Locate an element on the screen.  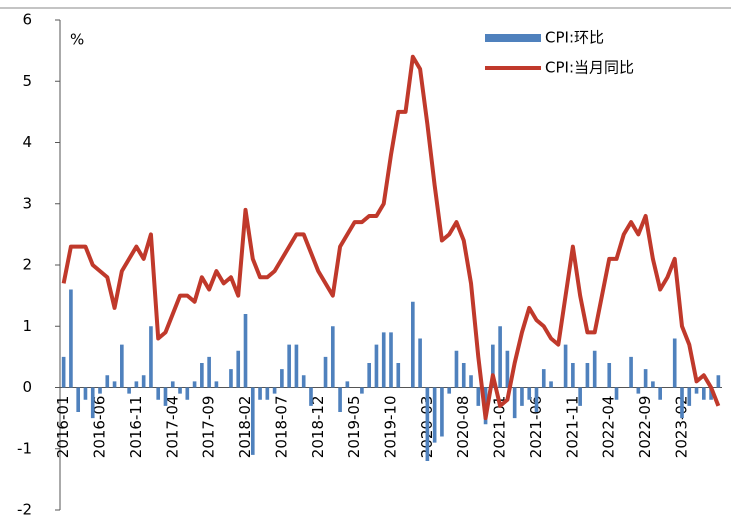
y-tick-label: 6 is located at coordinates (27, 20).